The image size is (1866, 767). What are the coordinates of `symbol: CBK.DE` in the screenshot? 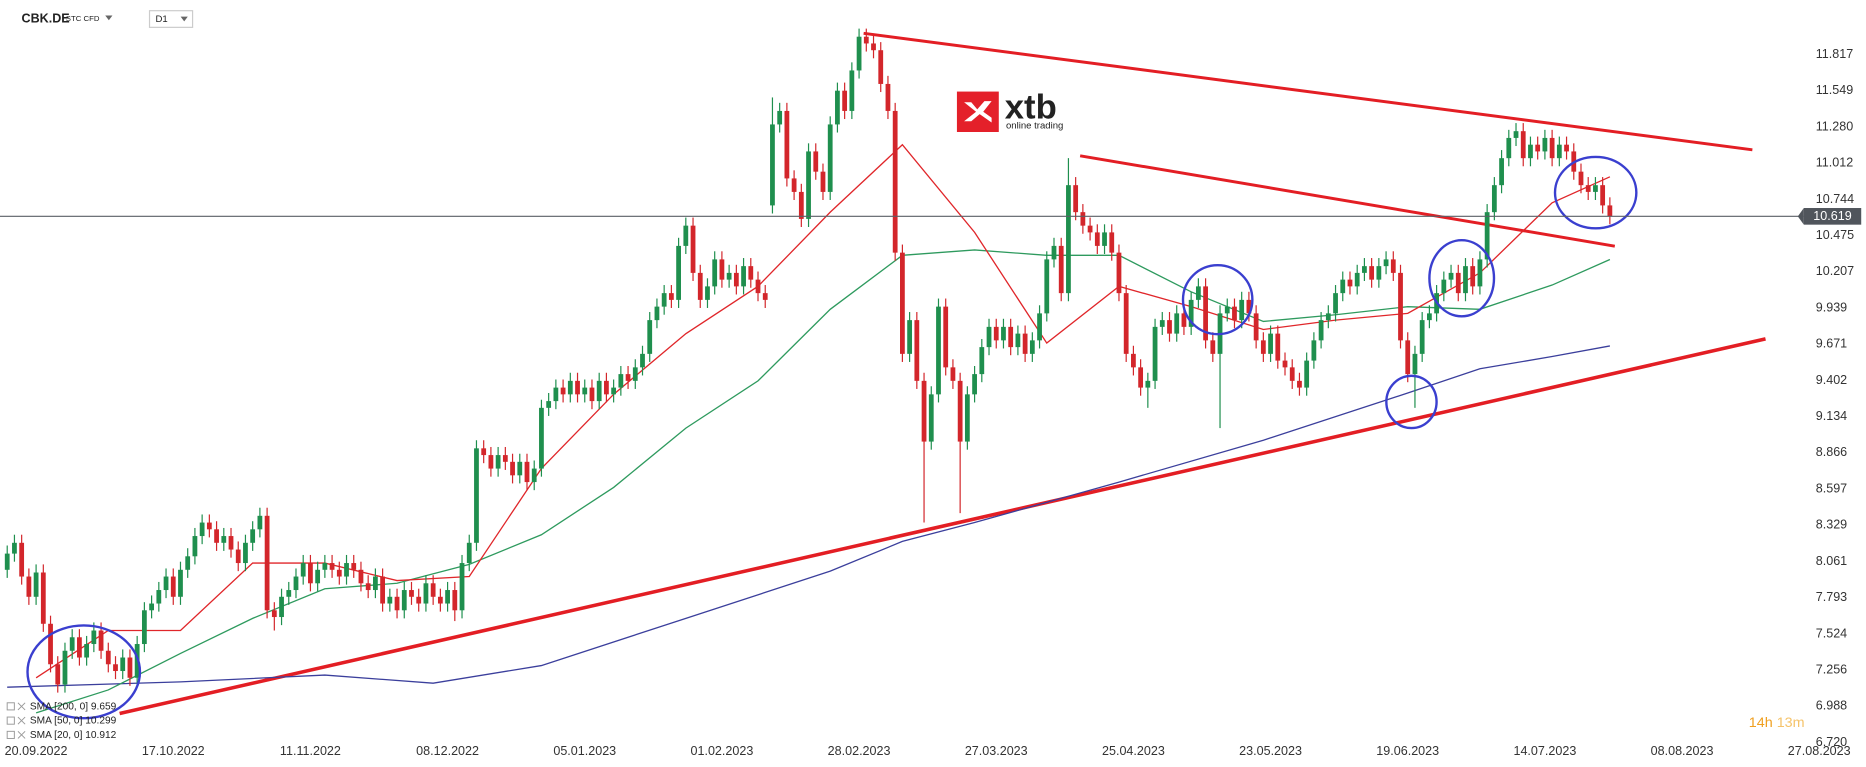 It's located at (46, 18).